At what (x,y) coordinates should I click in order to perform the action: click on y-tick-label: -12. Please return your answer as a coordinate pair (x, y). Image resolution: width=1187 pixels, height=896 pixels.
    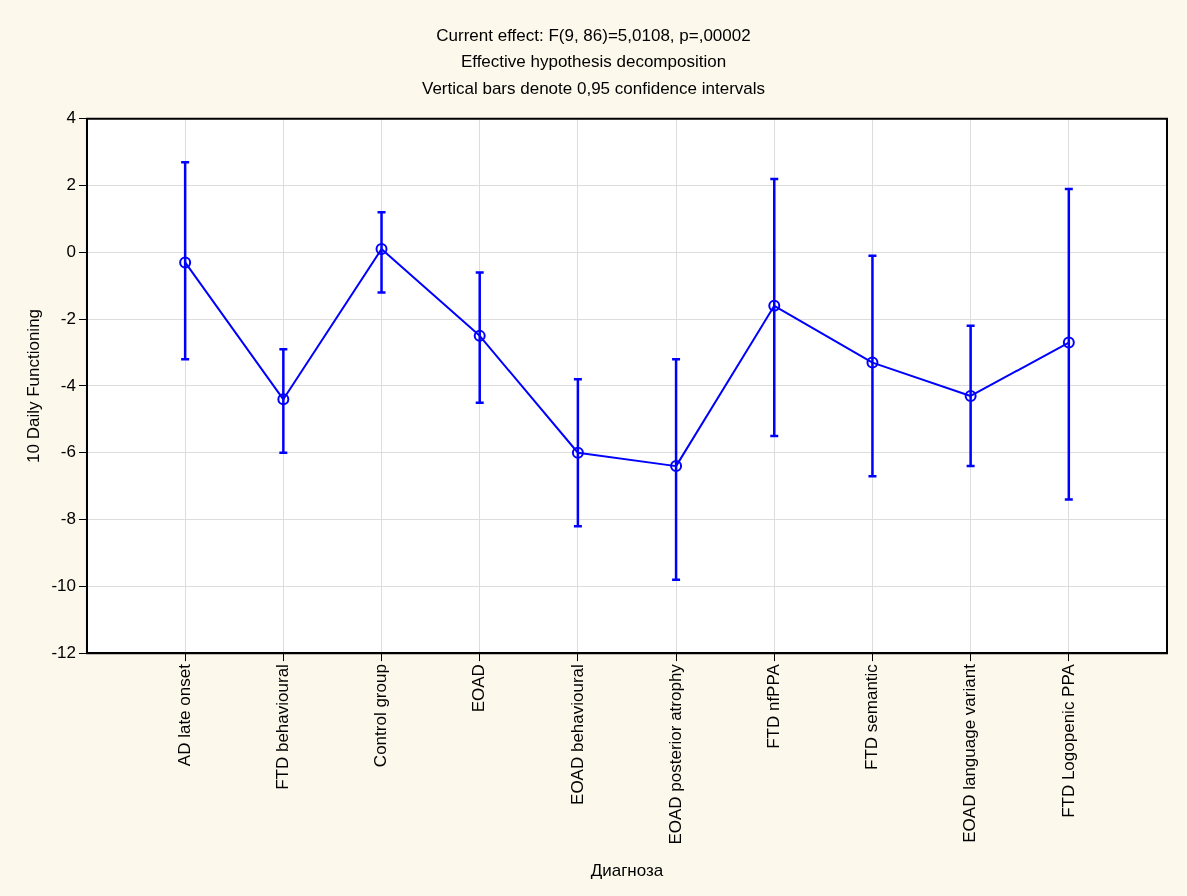
    Looking at the image, I should click on (63, 652).